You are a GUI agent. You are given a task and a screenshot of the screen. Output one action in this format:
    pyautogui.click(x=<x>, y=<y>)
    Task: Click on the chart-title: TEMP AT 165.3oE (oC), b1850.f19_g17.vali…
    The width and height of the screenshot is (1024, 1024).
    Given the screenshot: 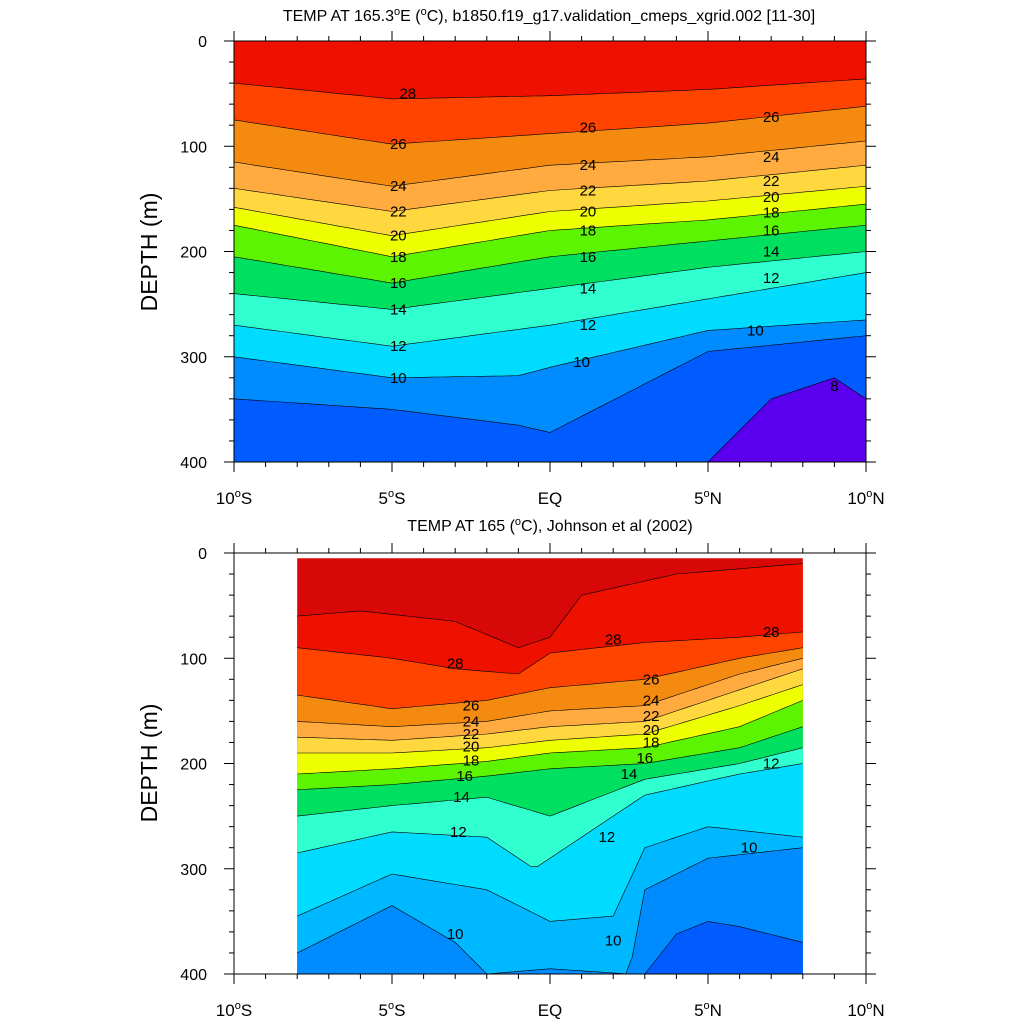 What is the action you would take?
    pyautogui.click(x=549, y=15)
    